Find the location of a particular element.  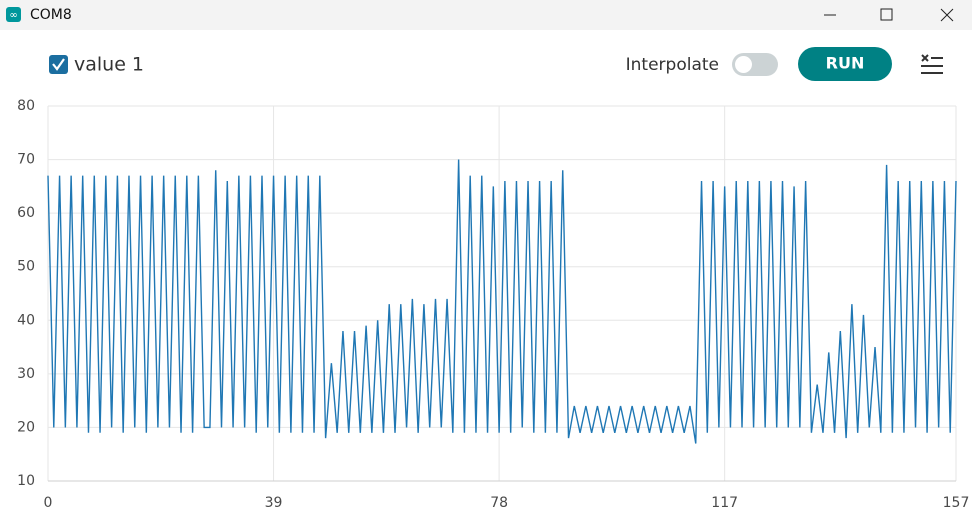

run-label: RUN is located at coordinates (845, 63).